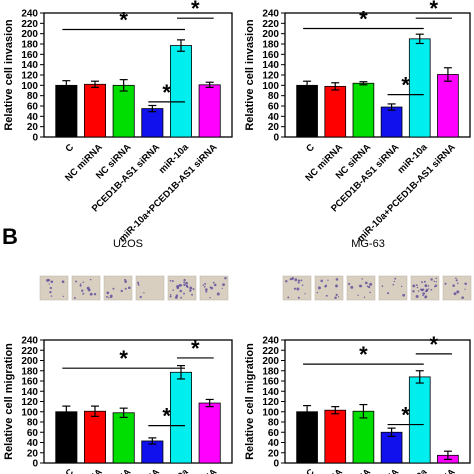 The image size is (474, 474). I want to click on y-axis-label: Relative cell invasion, so click(9, 75).